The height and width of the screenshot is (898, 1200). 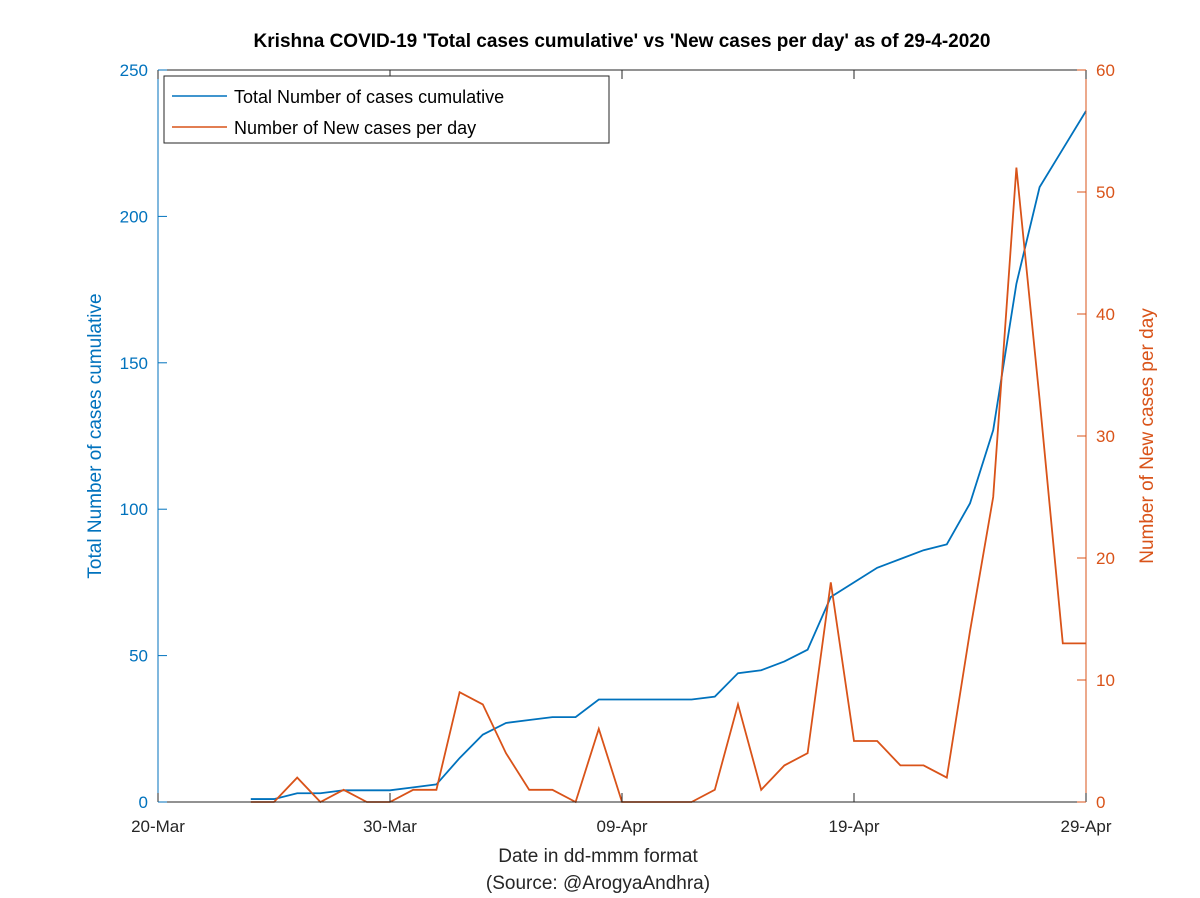 I want to click on x-tick-label: 09-Apr, so click(x=621, y=826).